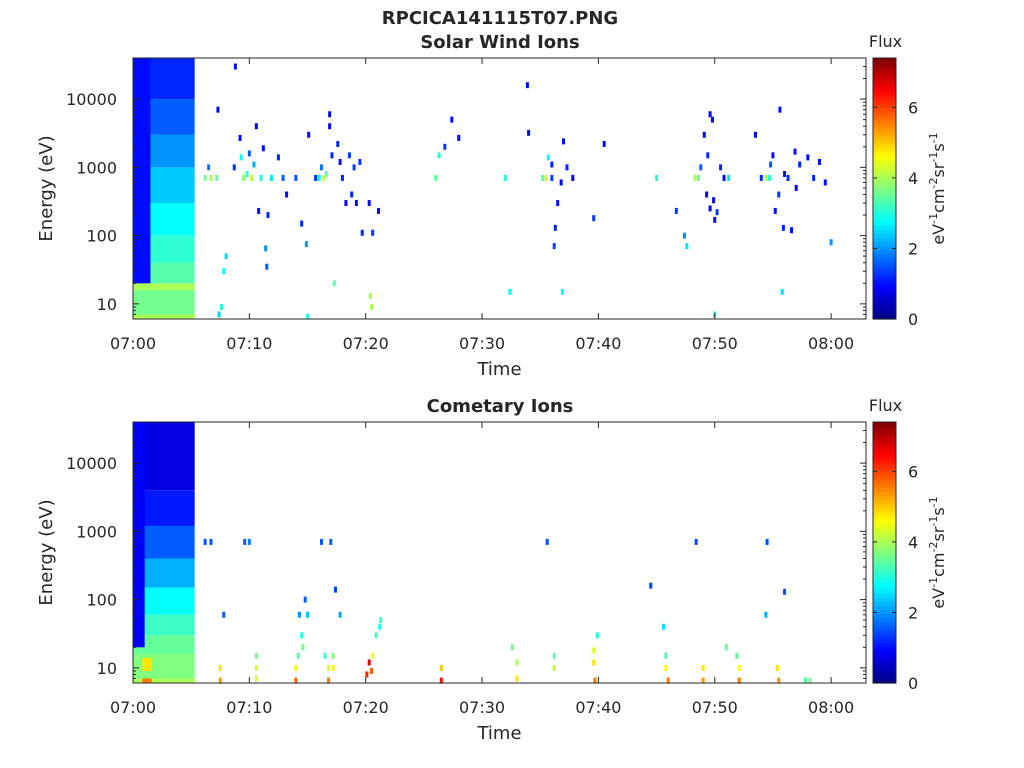  I want to click on x-tick-label: 07:40, so click(598, 707).